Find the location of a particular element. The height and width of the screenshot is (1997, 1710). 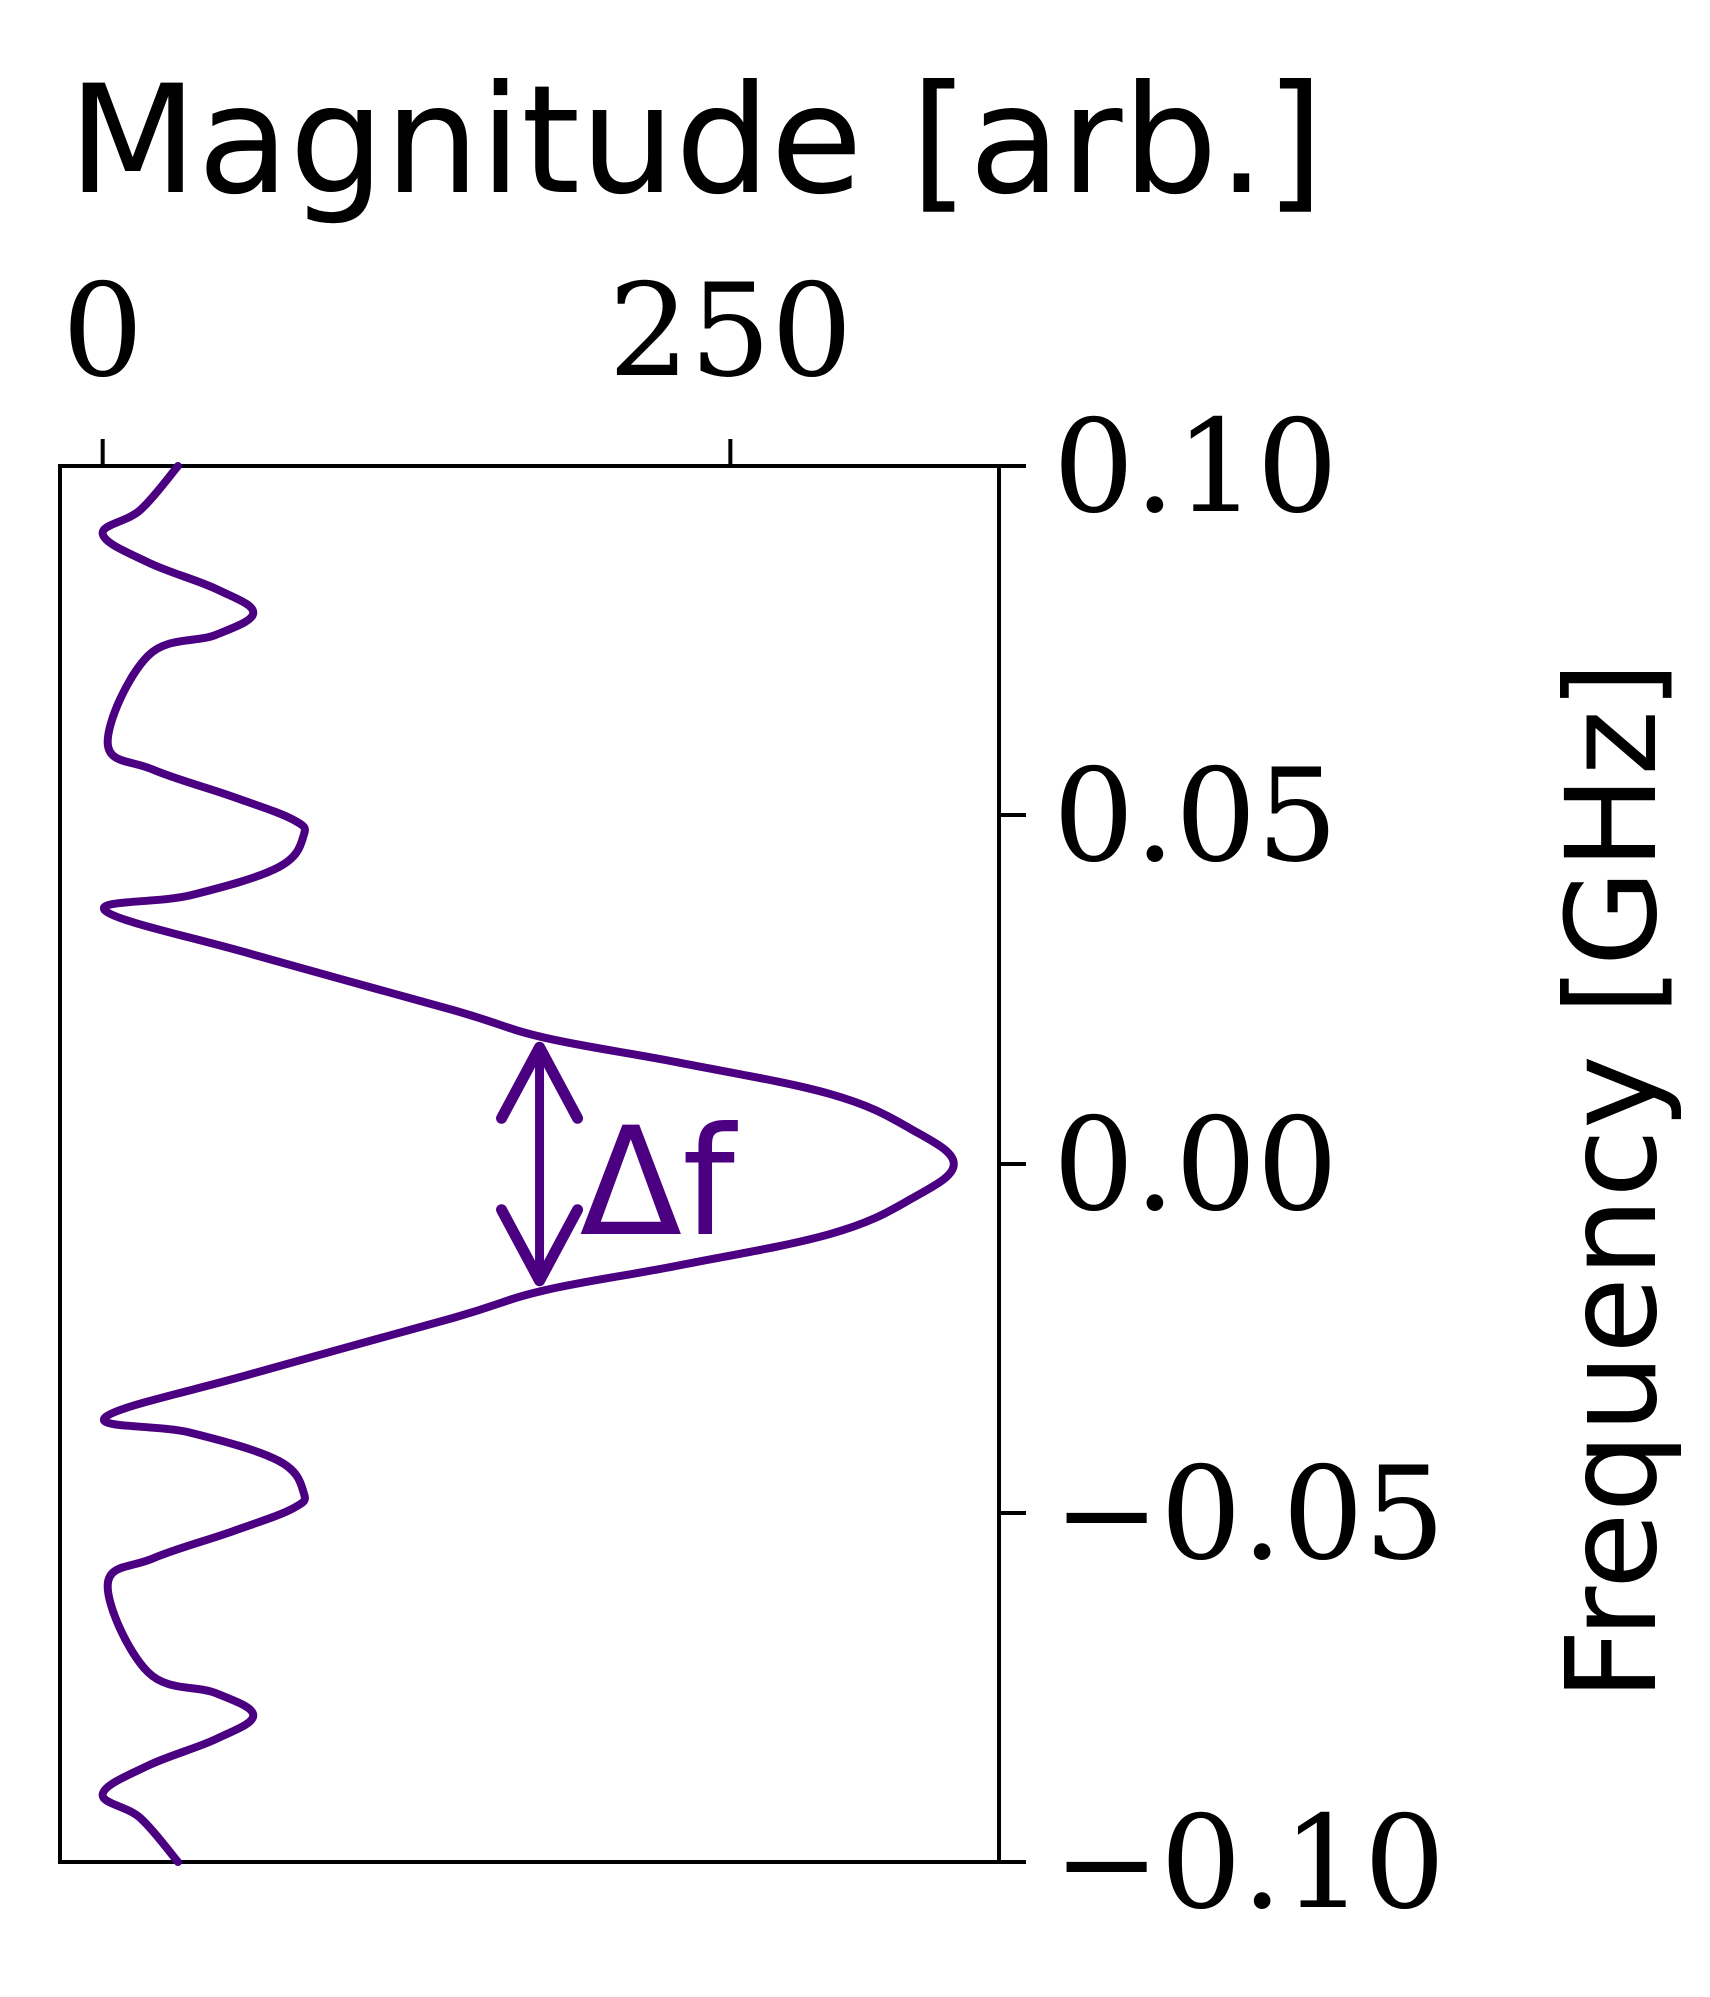

delta-f-annotation: Δf is located at coordinates (617, 1164).